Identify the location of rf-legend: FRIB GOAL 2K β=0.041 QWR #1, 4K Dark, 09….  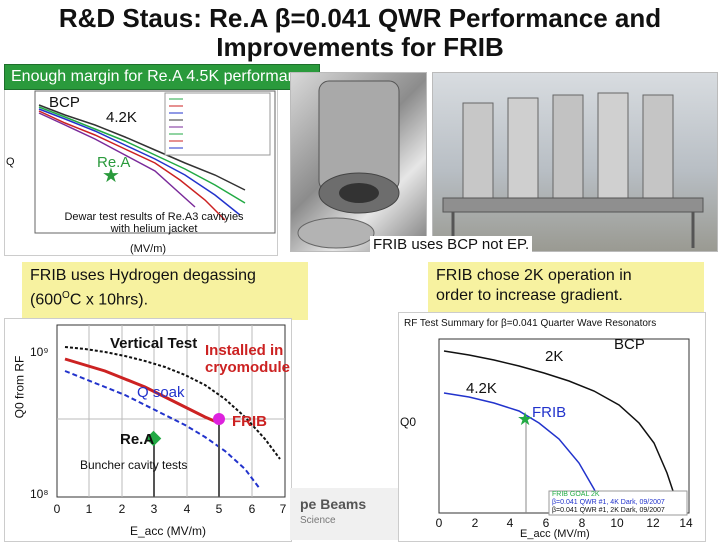
(608, 503).